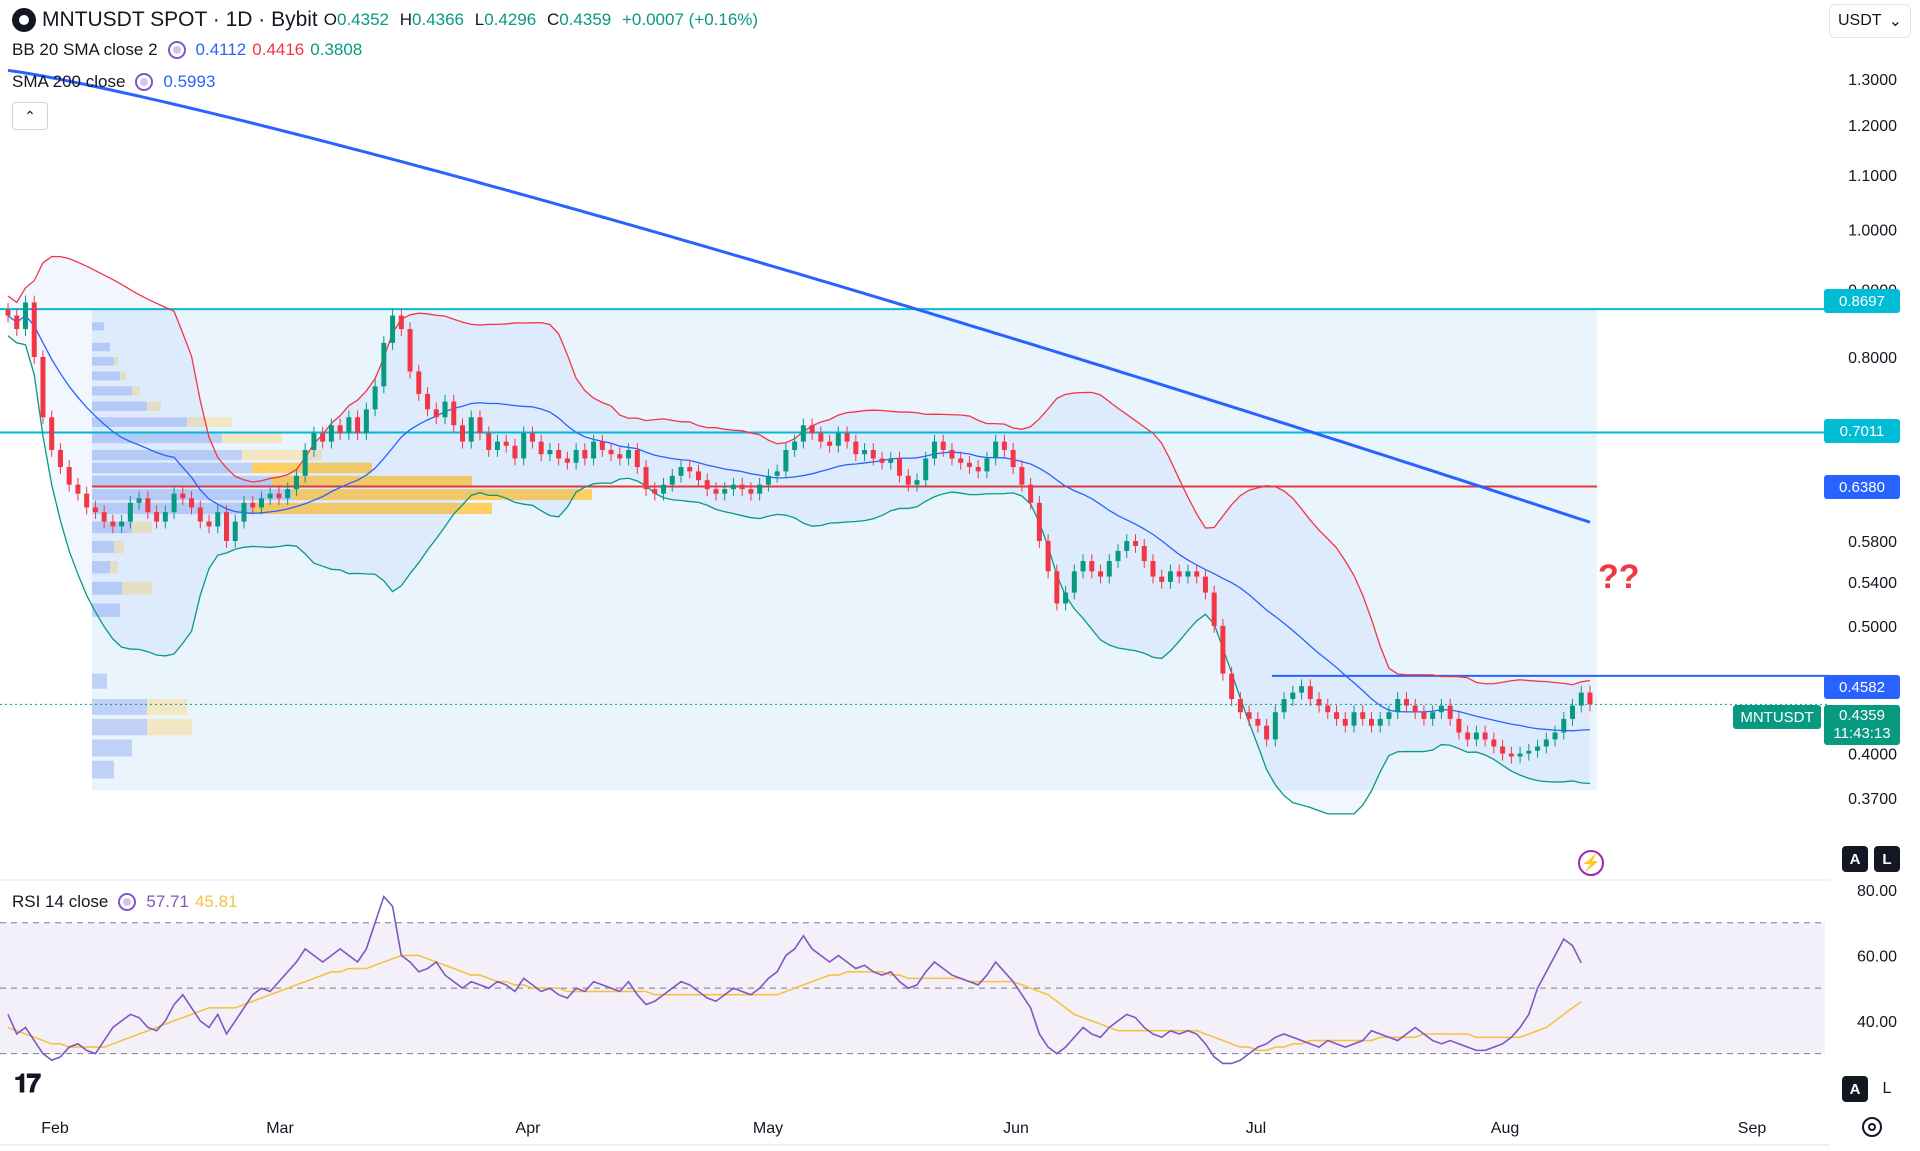  What do you see at coordinates (280, 1128) in the screenshot?
I see `time-tick-label: Mar` at bounding box center [280, 1128].